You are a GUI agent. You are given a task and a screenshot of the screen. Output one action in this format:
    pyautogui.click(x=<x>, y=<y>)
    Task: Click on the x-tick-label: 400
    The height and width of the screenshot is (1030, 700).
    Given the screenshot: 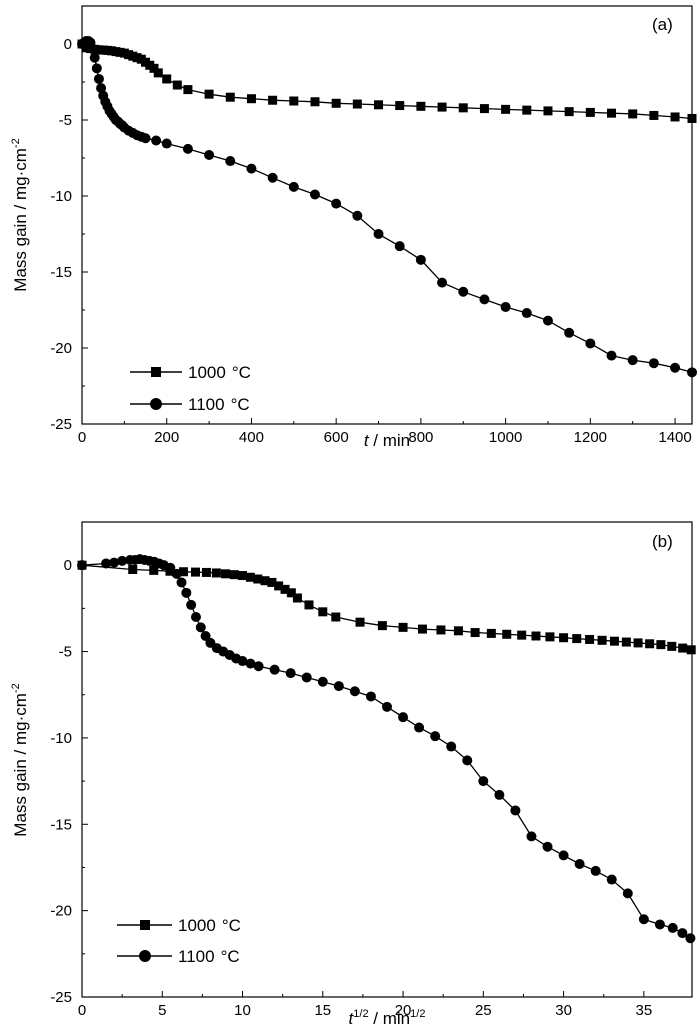 What is the action you would take?
    pyautogui.click(x=251, y=437)
    